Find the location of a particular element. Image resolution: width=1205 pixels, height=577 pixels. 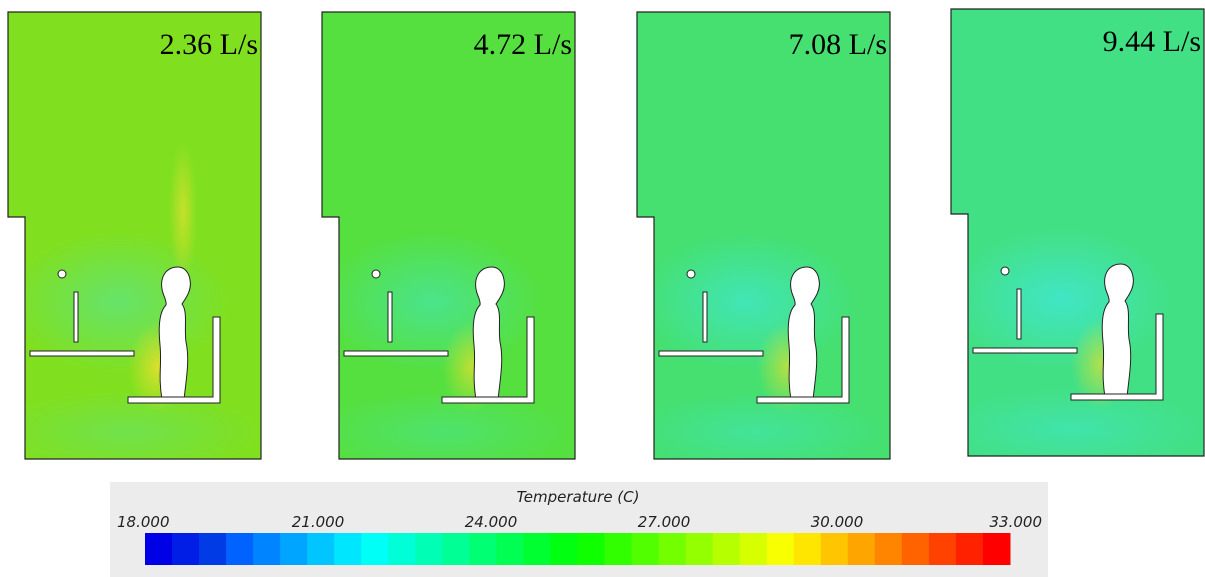

colorbar-tick-label: 30.000 is located at coordinates (837, 522).